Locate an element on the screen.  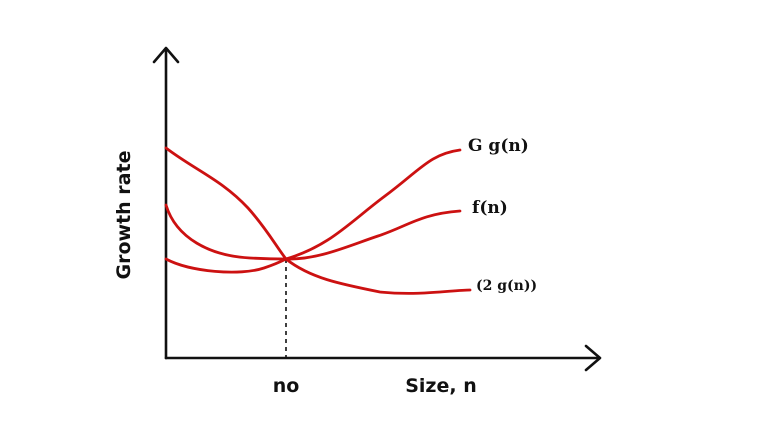
y-axis-label: Growth rate is located at coordinates (124, 215).